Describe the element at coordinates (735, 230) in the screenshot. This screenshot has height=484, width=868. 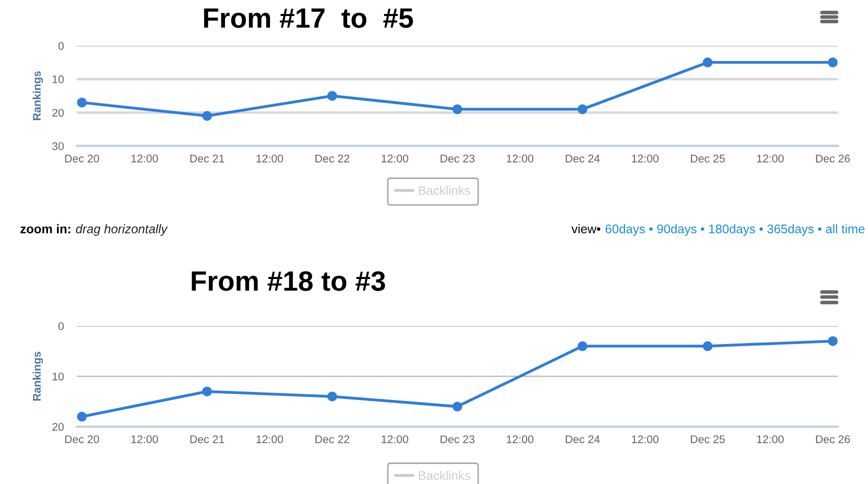
I see `text: 60days • 90days • 180days • 365days • all time` at that location.